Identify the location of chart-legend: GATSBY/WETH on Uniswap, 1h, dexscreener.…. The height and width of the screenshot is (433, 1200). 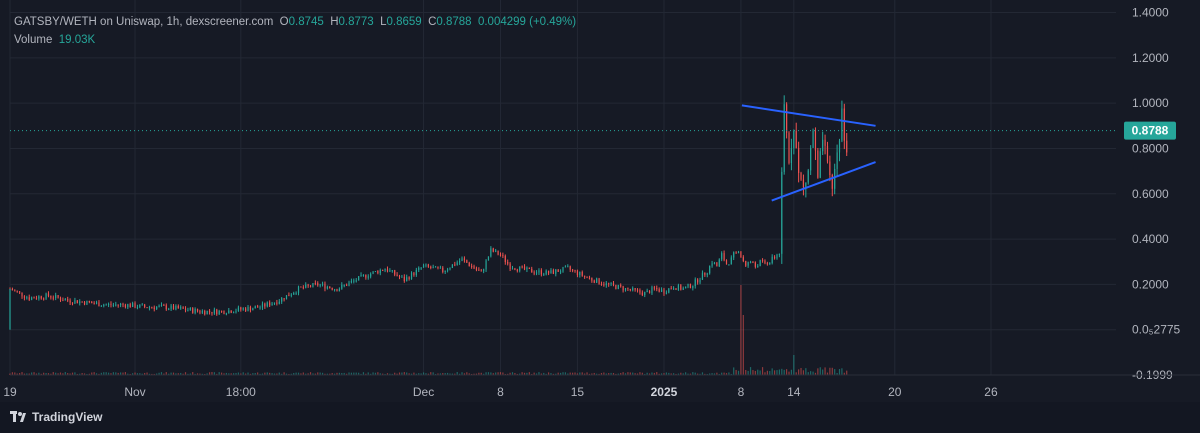
(295, 31).